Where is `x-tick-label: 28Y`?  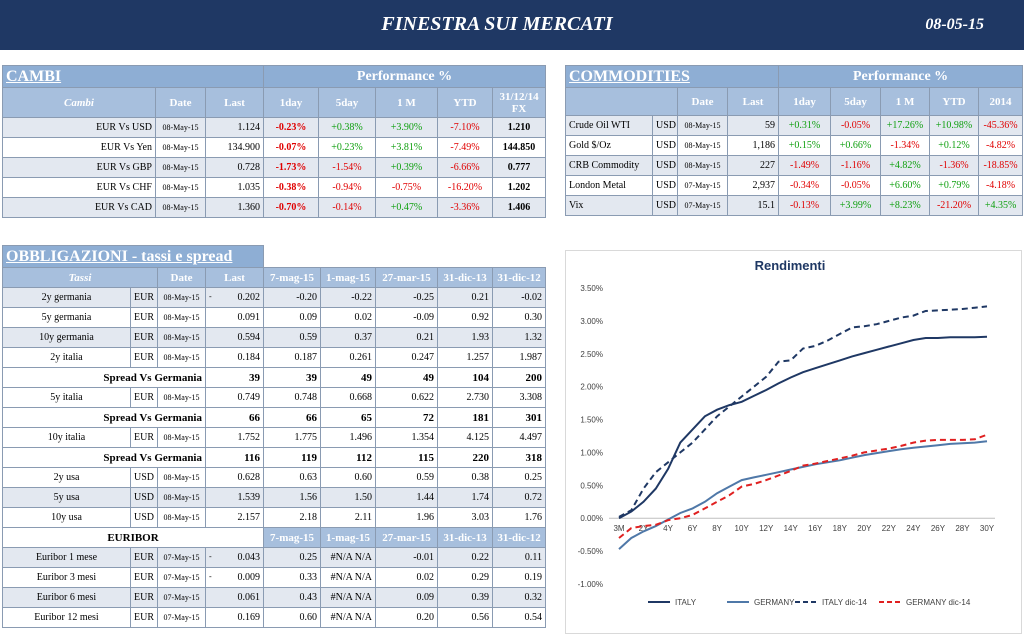
x-tick-label: 28Y is located at coordinates (962, 528).